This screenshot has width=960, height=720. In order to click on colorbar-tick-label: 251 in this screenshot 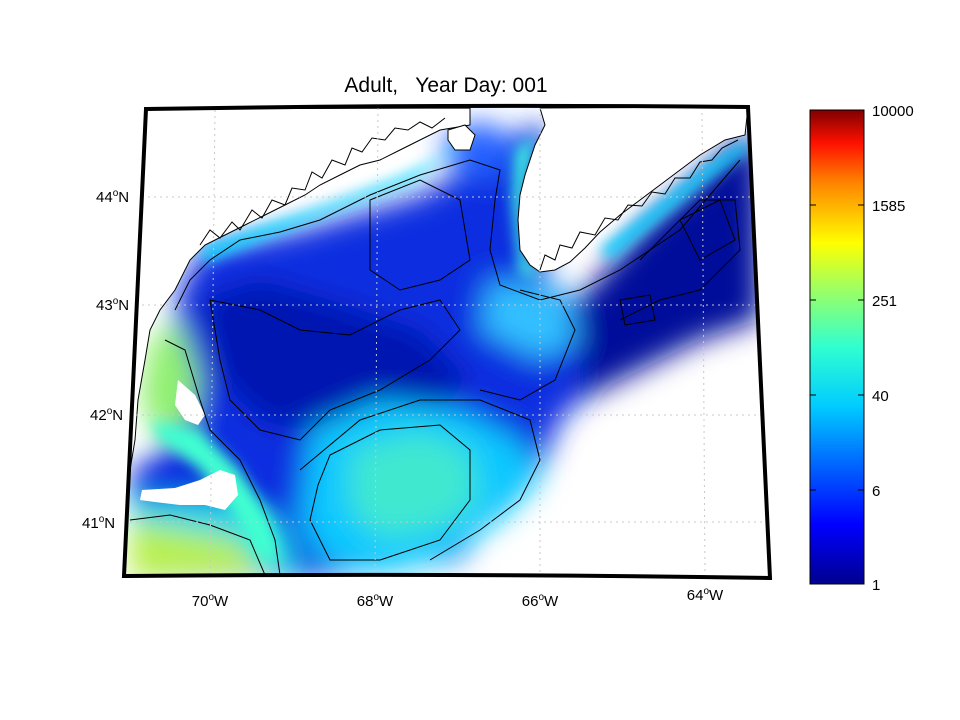, I will do `click(884, 301)`.